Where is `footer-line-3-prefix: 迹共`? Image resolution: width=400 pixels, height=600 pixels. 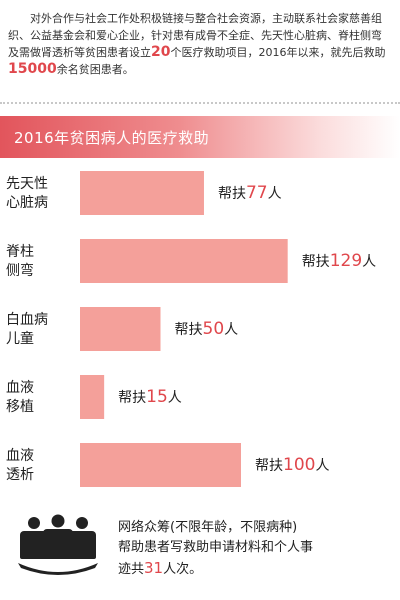 footer-line-3-prefix: 迹共 is located at coordinates (131, 569).